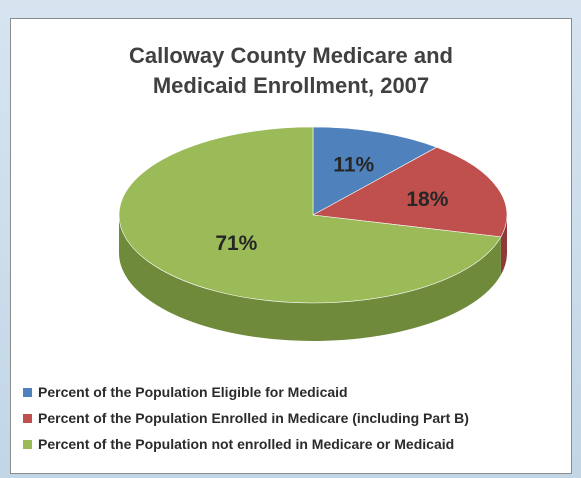 This screenshot has height=478, width=581. I want to click on pie-data-labels: 11% 18% 71%, so click(331, 204).